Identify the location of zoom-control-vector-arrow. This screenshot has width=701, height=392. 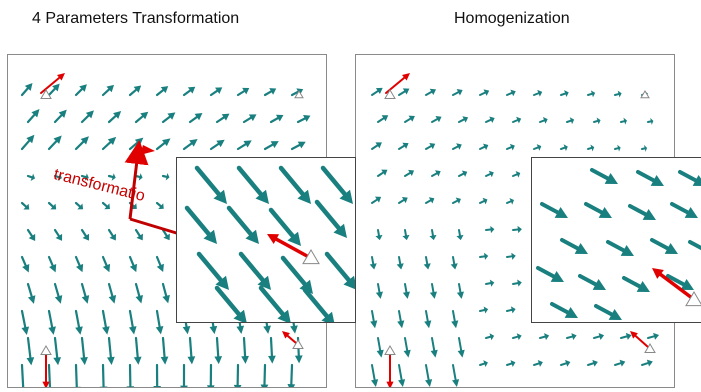
(673, 284).